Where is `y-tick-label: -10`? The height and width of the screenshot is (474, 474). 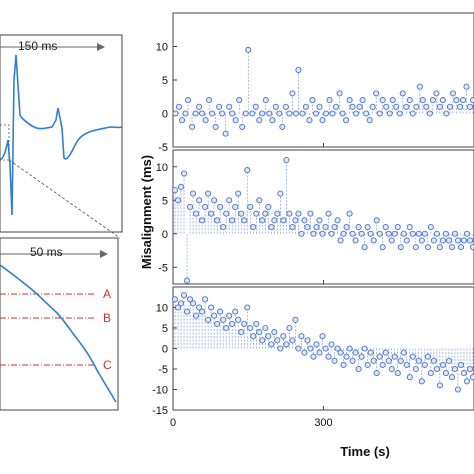
y-tick-label: -10 is located at coordinates (160, 391).